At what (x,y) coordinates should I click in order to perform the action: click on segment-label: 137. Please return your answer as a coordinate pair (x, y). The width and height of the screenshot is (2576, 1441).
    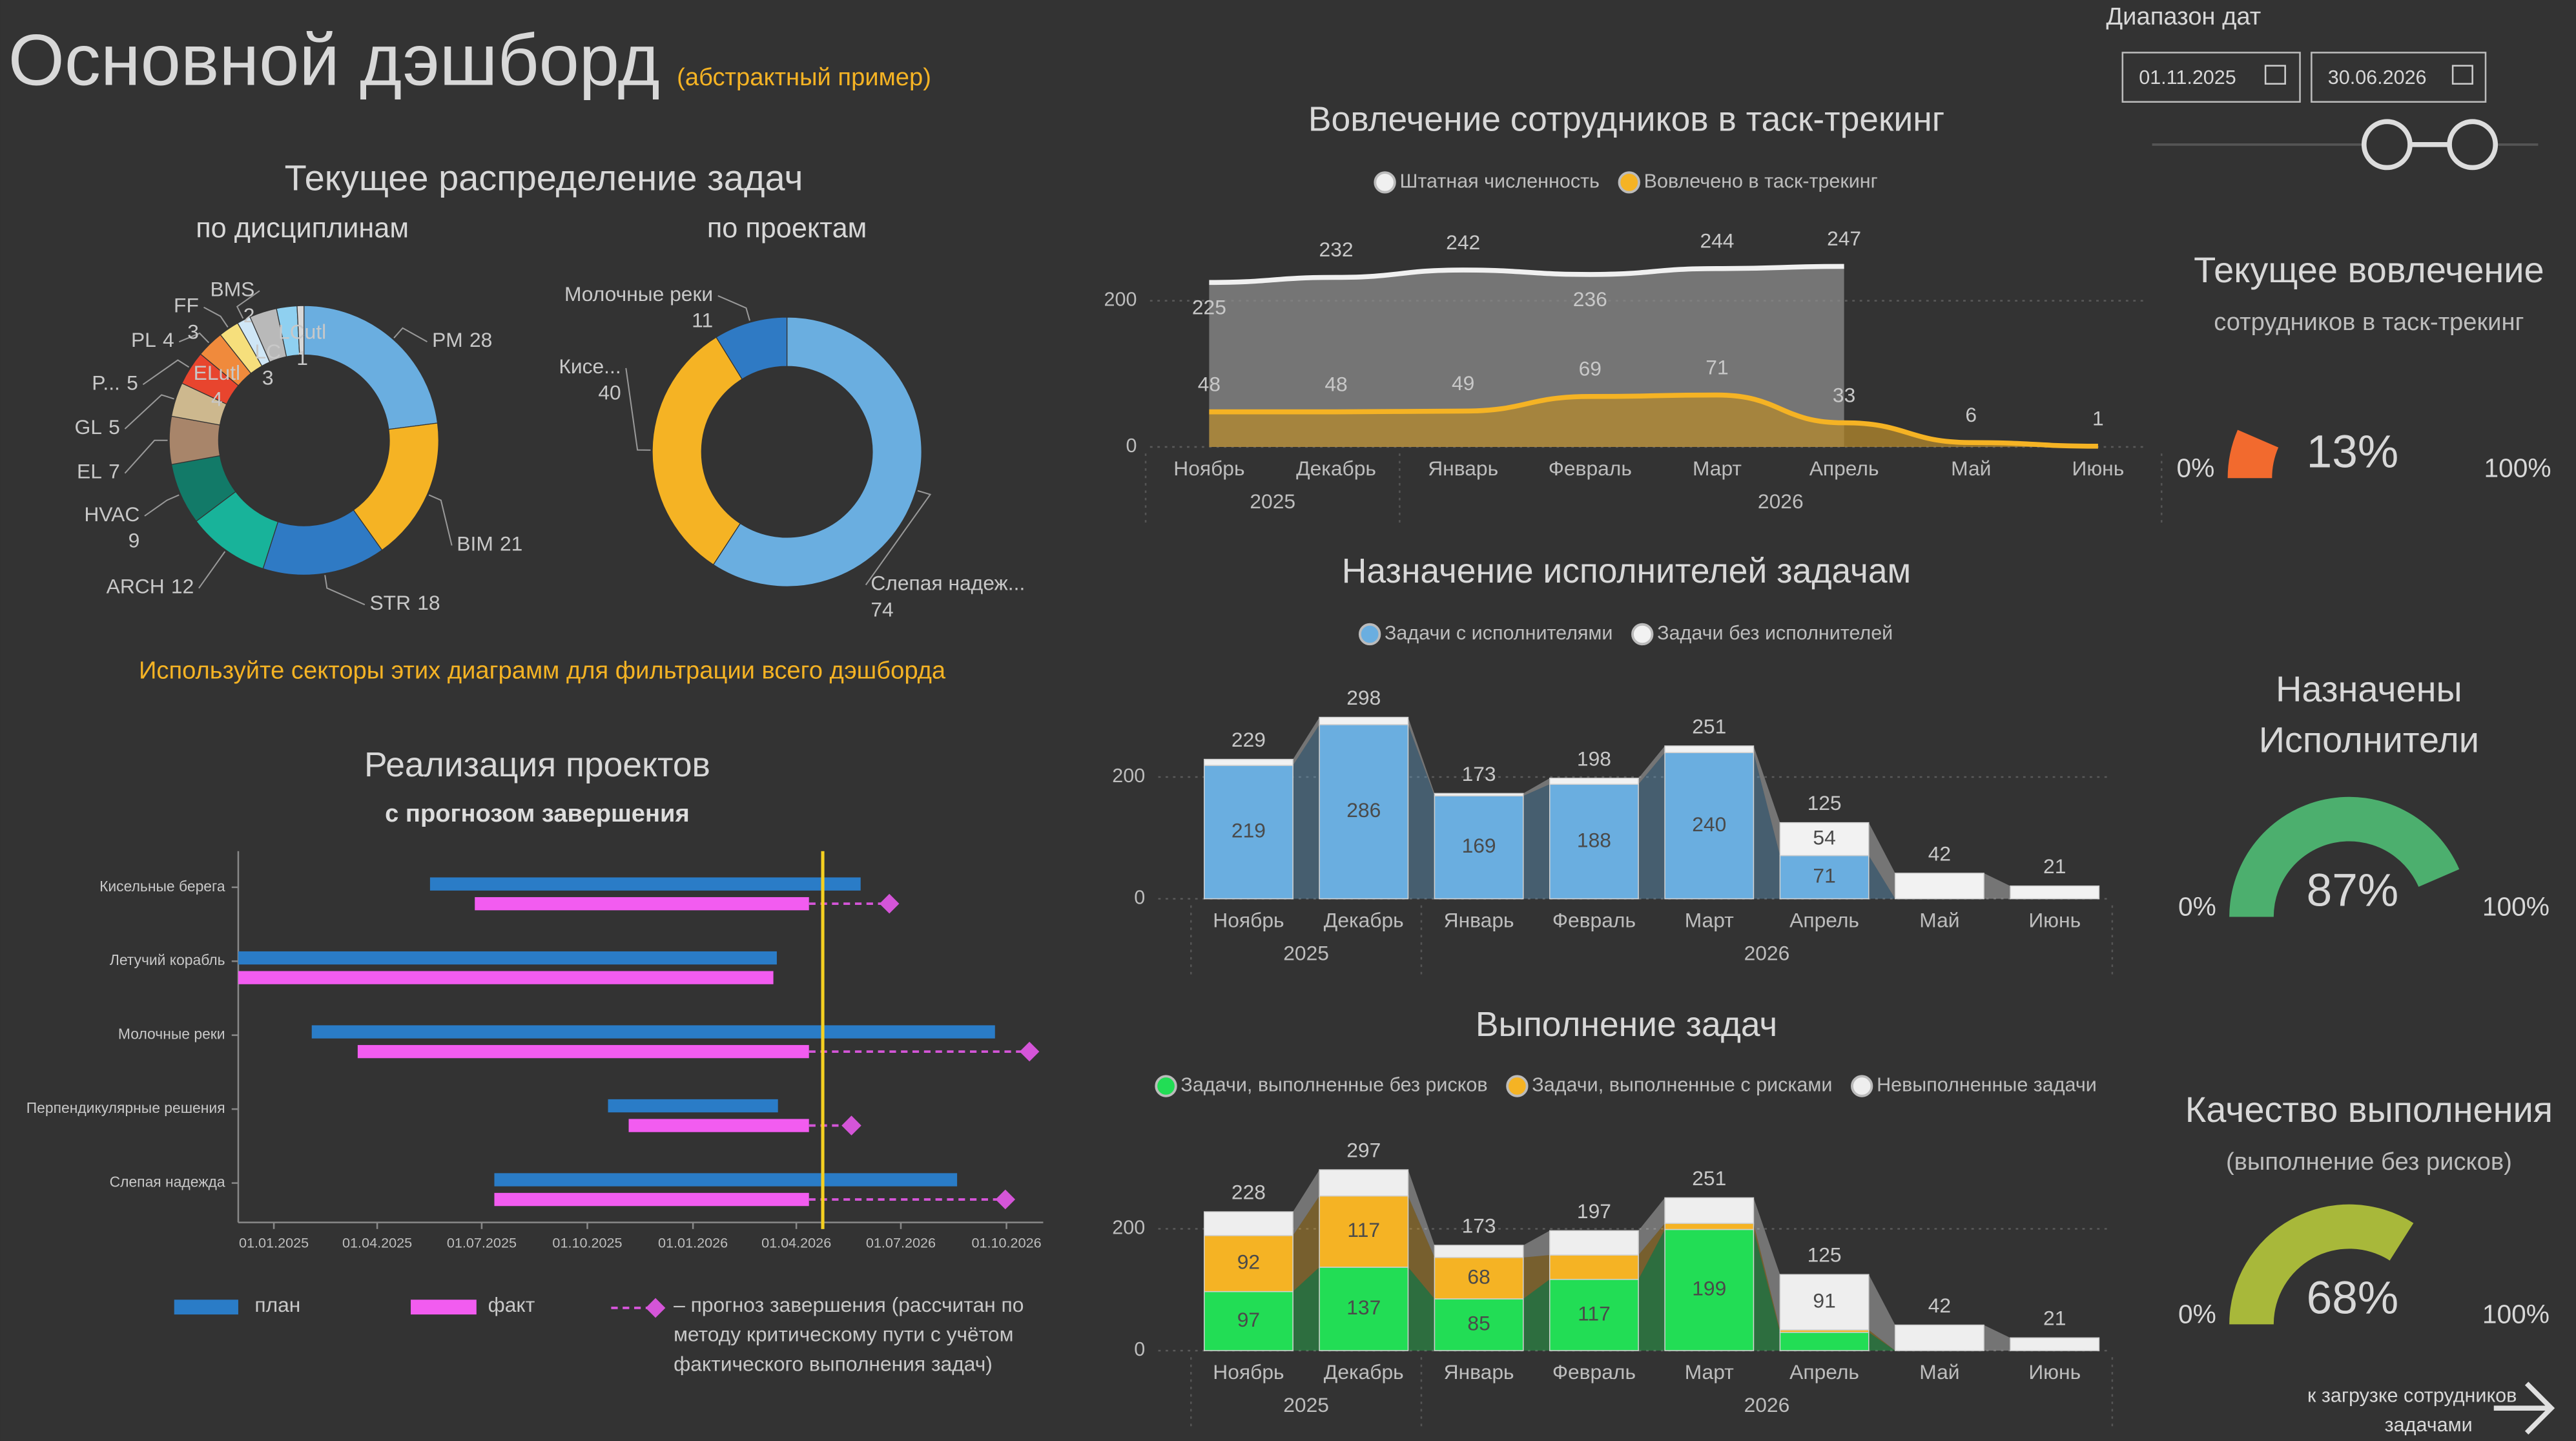
    Looking at the image, I should click on (1363, 1307).